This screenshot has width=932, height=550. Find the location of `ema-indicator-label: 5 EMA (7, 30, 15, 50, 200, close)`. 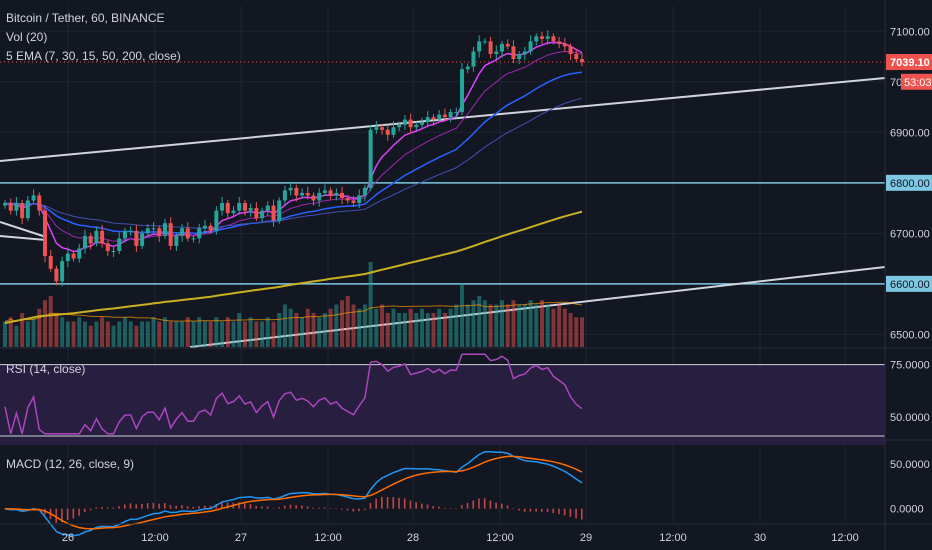

ema-indicator-label: 5 EMA (7, 30, 15, 50, 200, close) is located at coordinates (93, 56).